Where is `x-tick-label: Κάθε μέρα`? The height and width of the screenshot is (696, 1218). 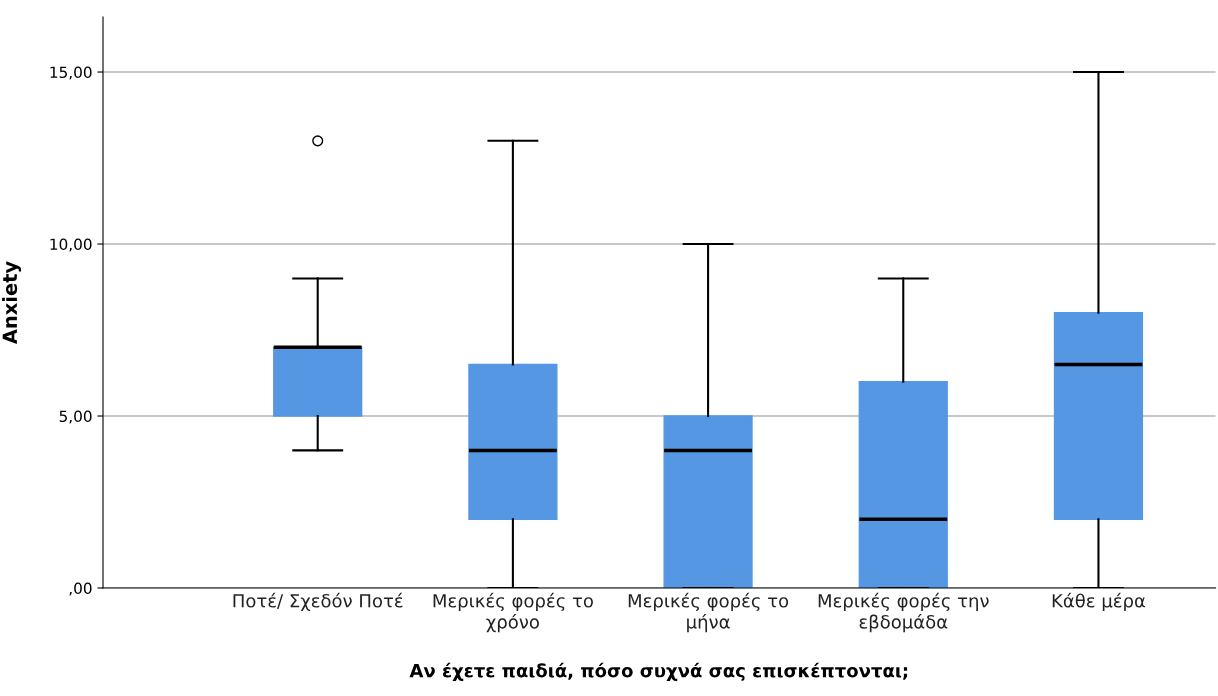 x-tick-label: Κάθε μέρα is located at coordinates (1099, 602).